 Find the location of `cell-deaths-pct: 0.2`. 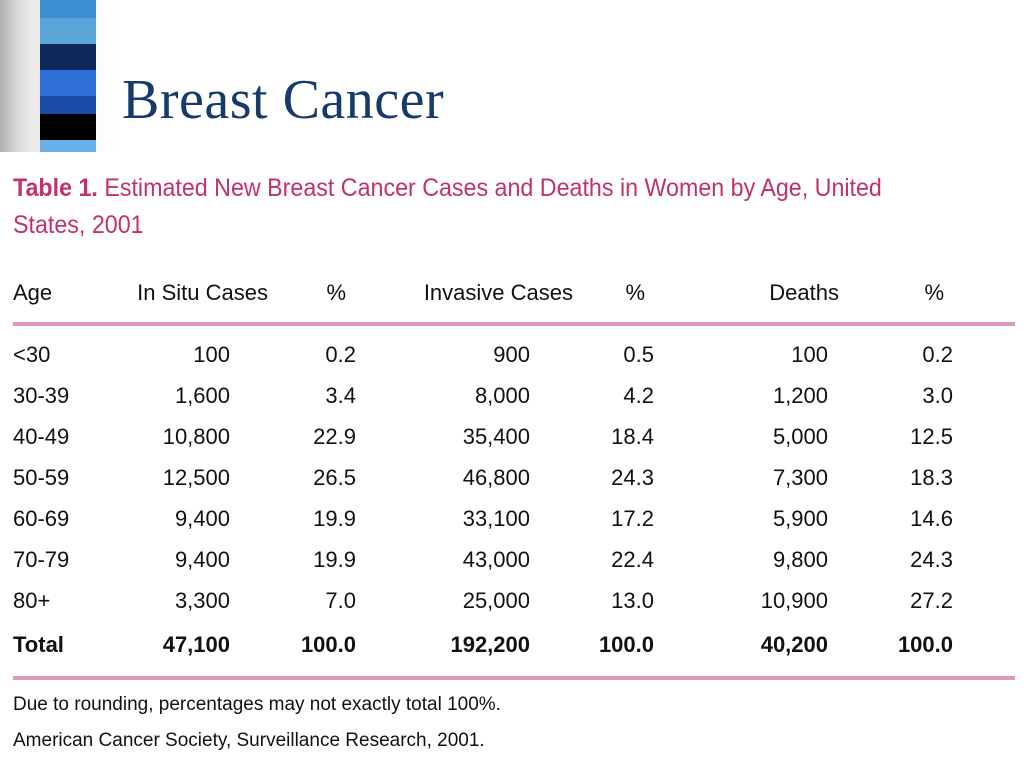

cell-deaths-pct: 0.2 is located at coordinates (937, 354).